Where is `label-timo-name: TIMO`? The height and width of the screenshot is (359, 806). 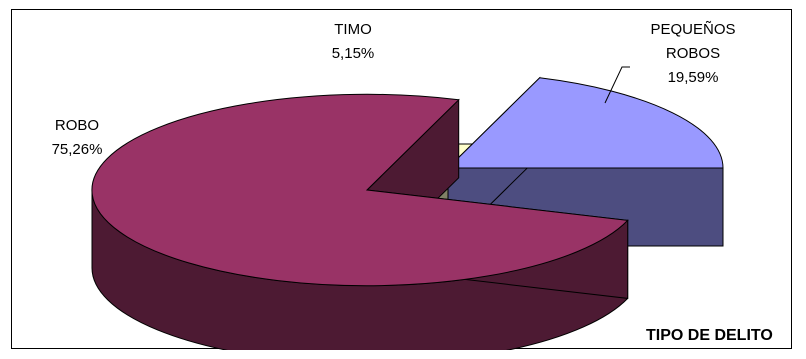
label-timo-name: TIMO is located at coordinates (353, 29).